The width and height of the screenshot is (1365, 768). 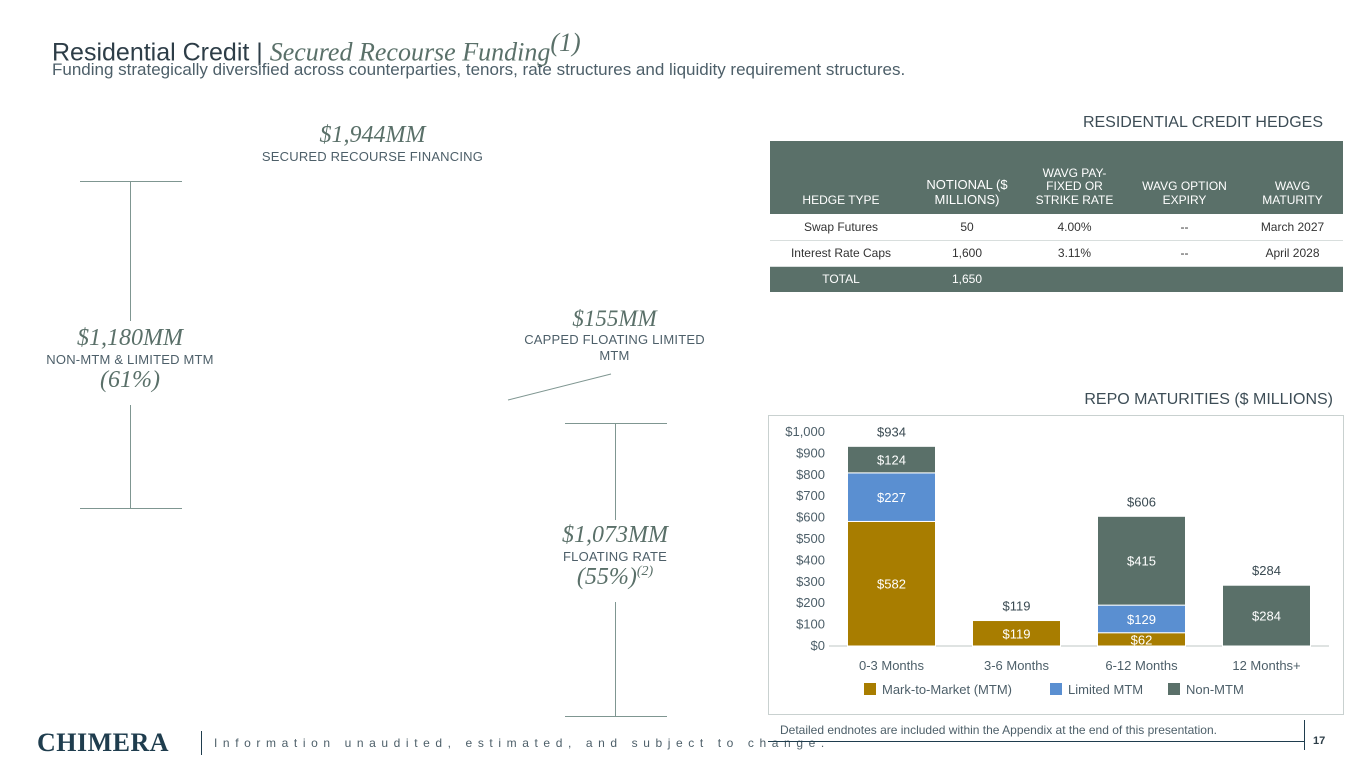 I want to click on chimera-logo: CHIMERA, so click(x=103, y=742).